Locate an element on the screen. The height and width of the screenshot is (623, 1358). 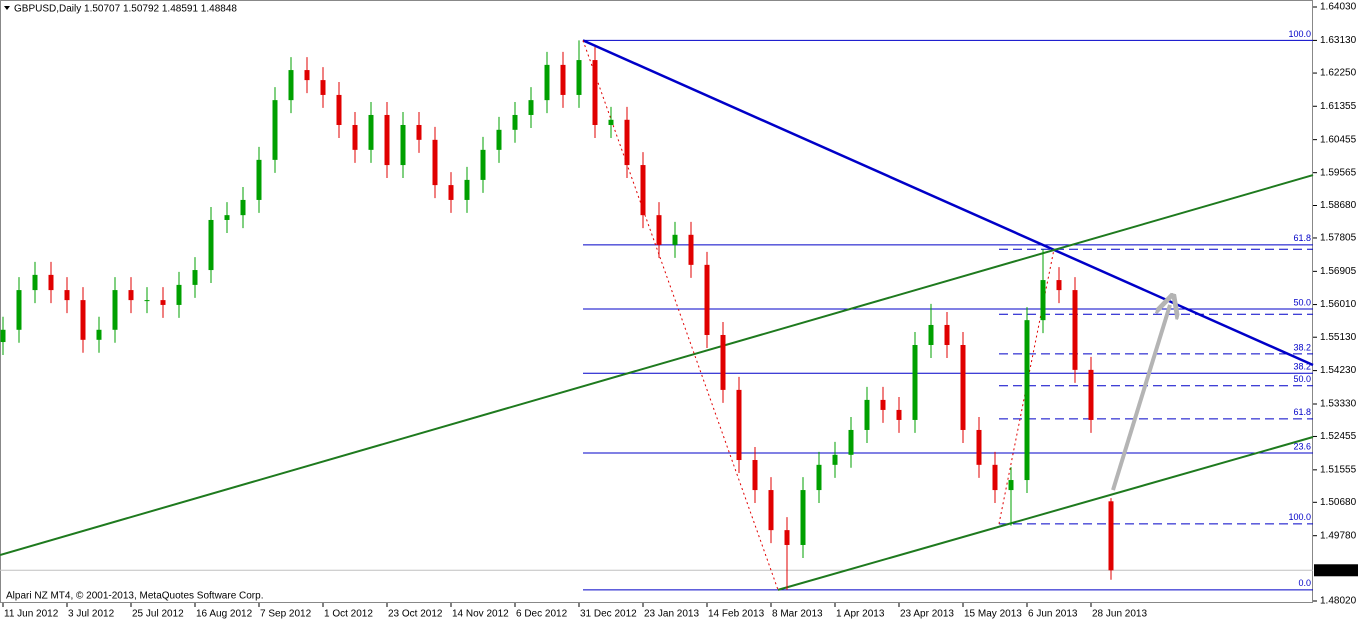
price-box-label: 1.48848 is located at coordinates (1336, 570).